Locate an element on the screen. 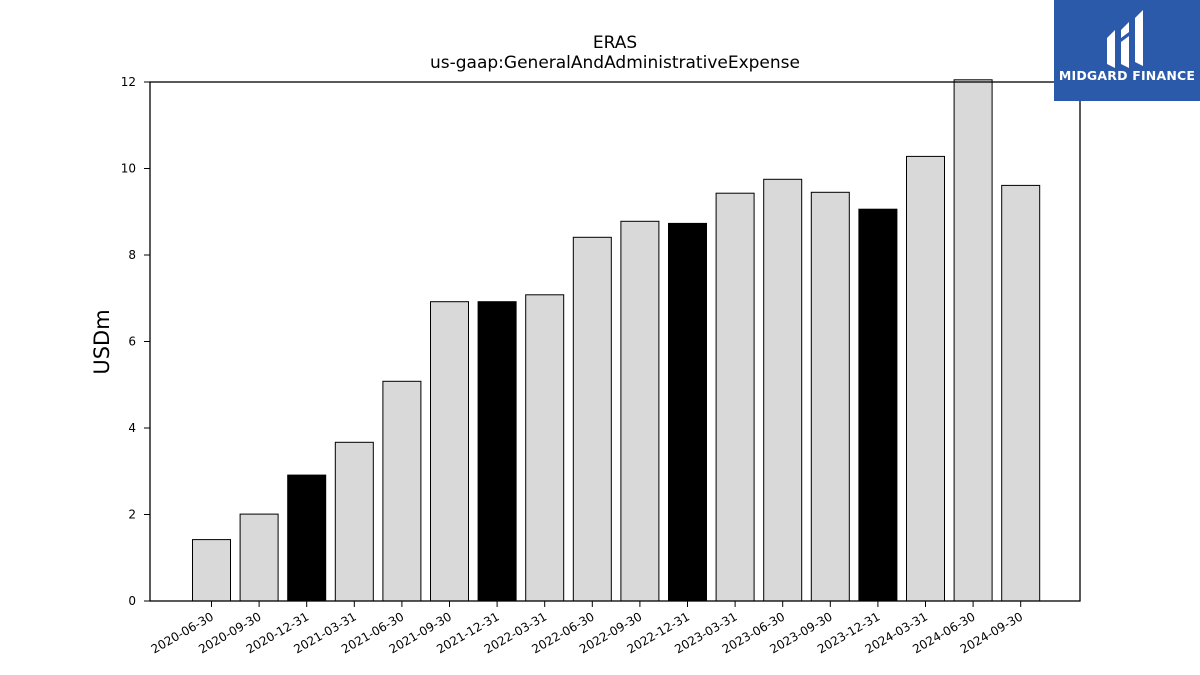 The image size is (1200, 675). y-tick-label: 4 is located at coordinates (132, 428).